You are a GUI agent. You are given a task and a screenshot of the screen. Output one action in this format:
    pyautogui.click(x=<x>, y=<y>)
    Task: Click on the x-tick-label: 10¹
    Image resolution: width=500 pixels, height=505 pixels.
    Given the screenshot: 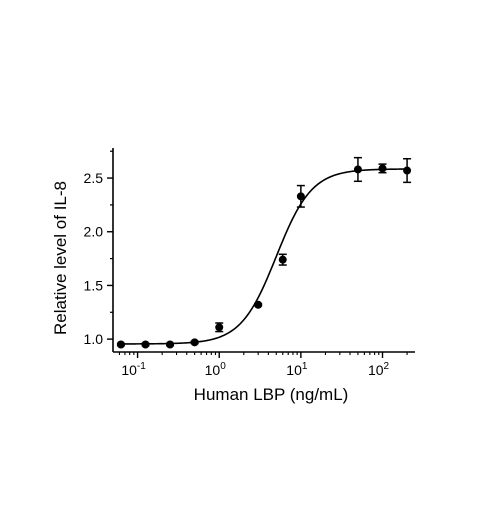 What is the action you would take?
    pyautogui.click(x=297, y=369)
    